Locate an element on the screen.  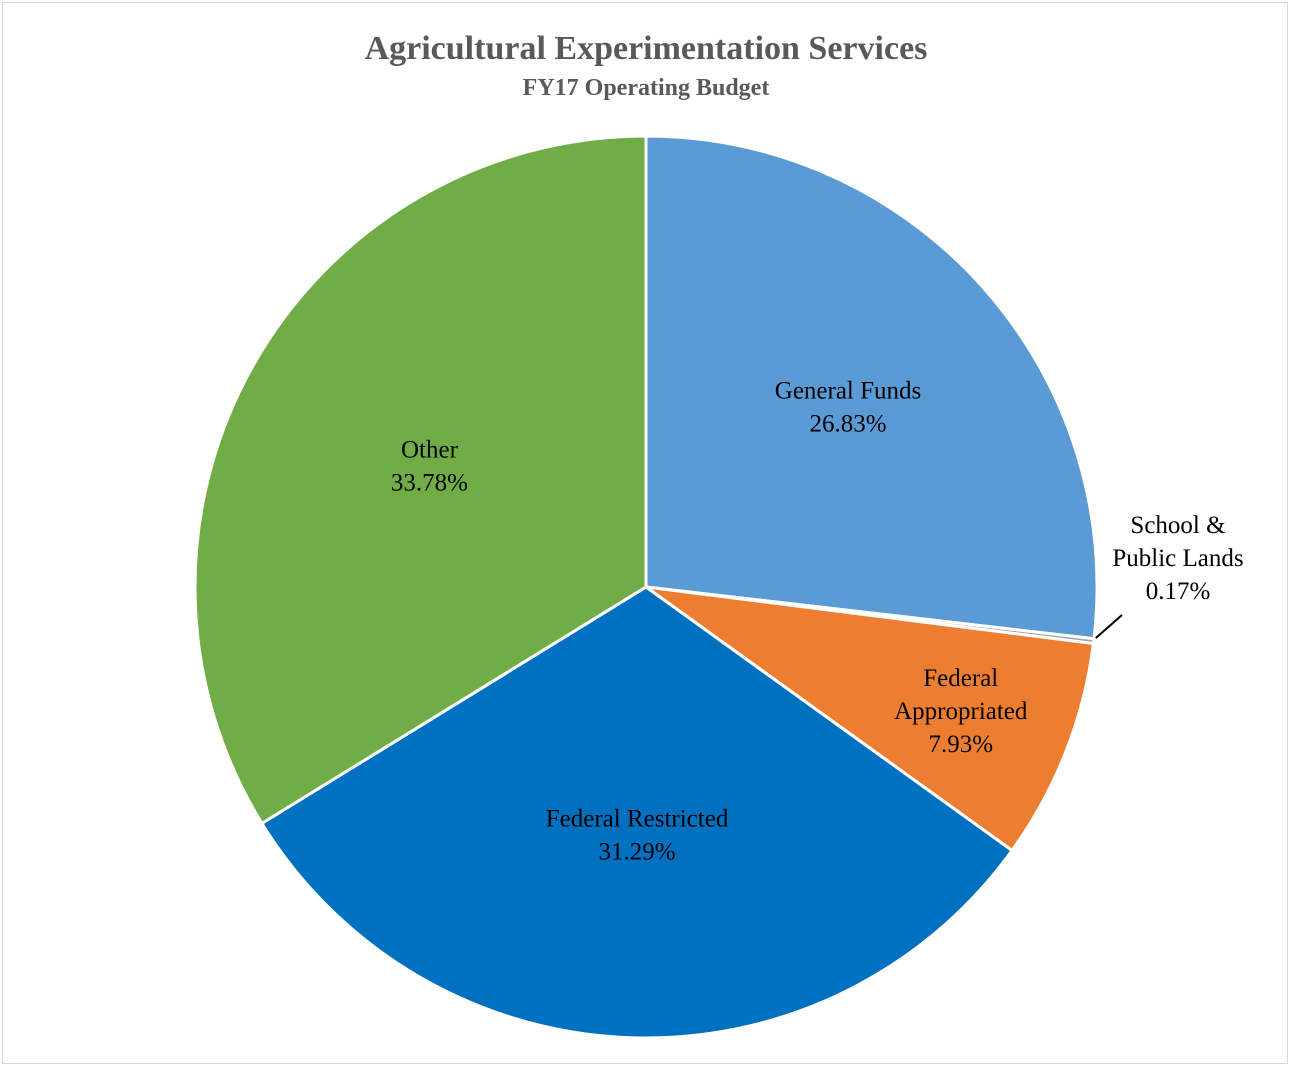
data-label-name-school-public-lands: School & is located at coordinates (1177, 525).